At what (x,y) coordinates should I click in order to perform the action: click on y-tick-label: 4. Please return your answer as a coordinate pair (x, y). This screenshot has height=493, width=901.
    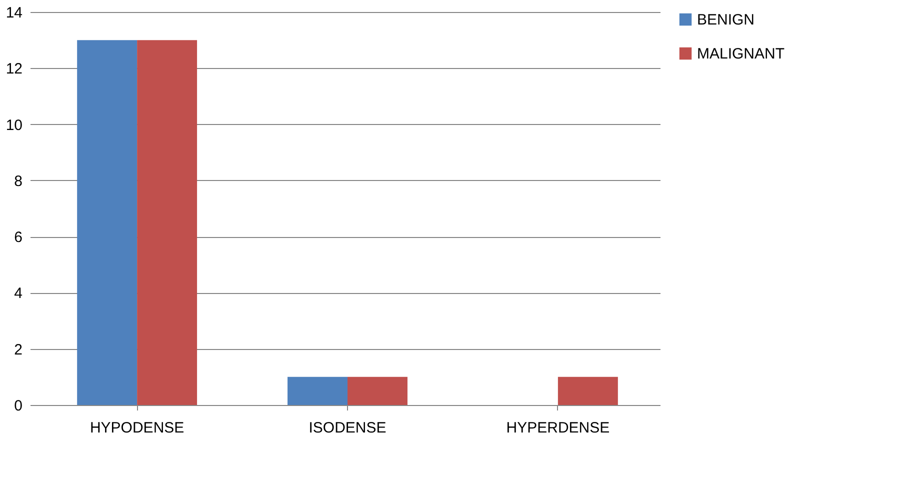
    Looking at the image, I should click on (18, 293).